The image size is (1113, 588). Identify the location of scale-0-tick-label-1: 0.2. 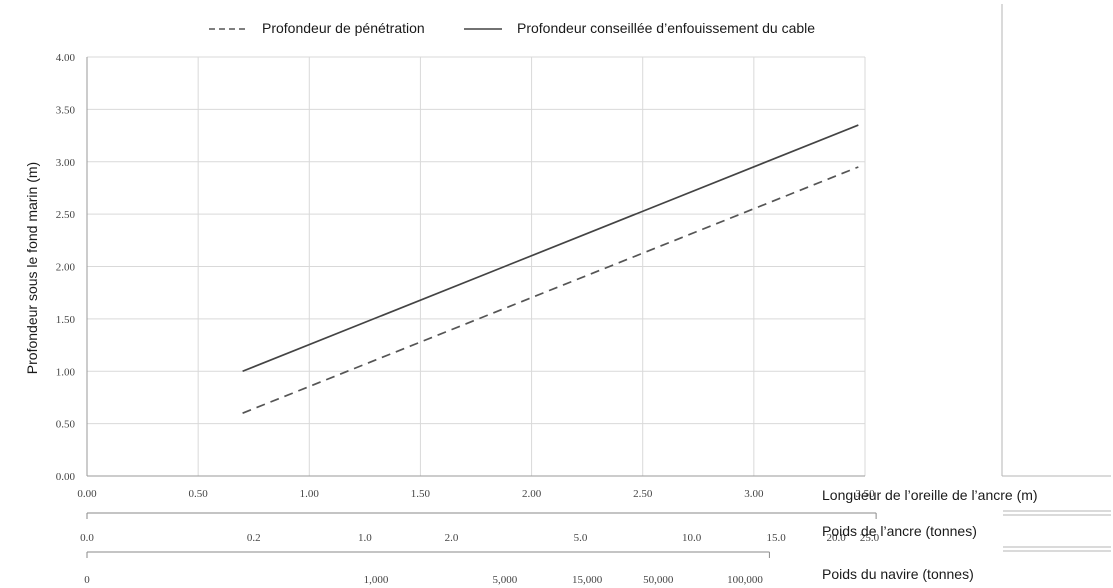
(254, 538).